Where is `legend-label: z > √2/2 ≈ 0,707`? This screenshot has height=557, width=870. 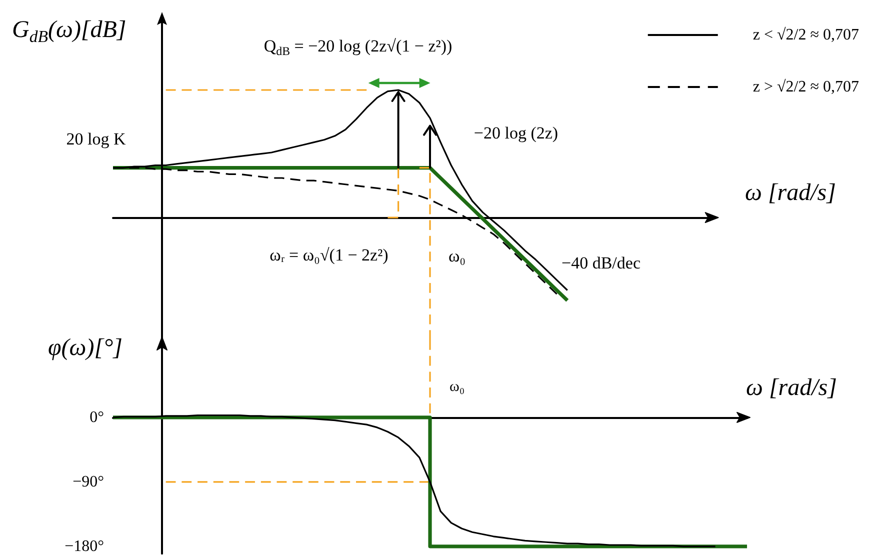 legend-label: z > √2/2 ≈ 0,707 is located at coordinates (806, 87).